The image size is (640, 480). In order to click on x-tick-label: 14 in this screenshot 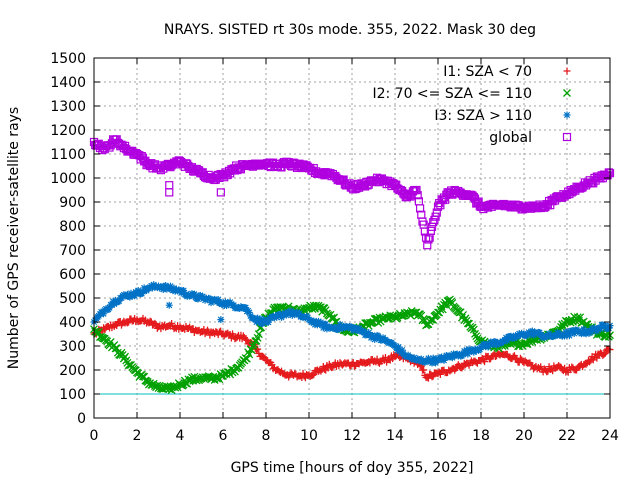, I will do `click(395, 436)`.